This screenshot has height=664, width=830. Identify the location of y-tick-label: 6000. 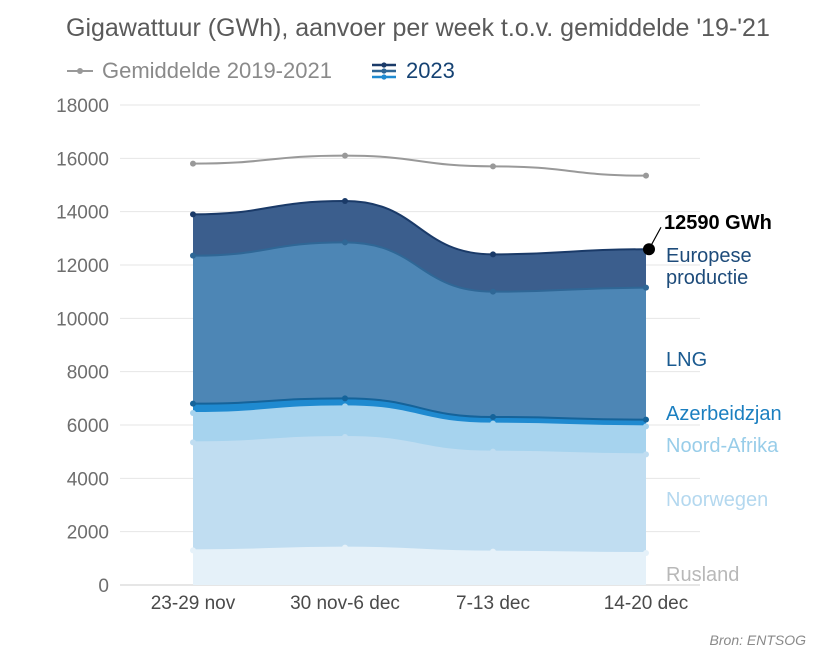
(88, 426).